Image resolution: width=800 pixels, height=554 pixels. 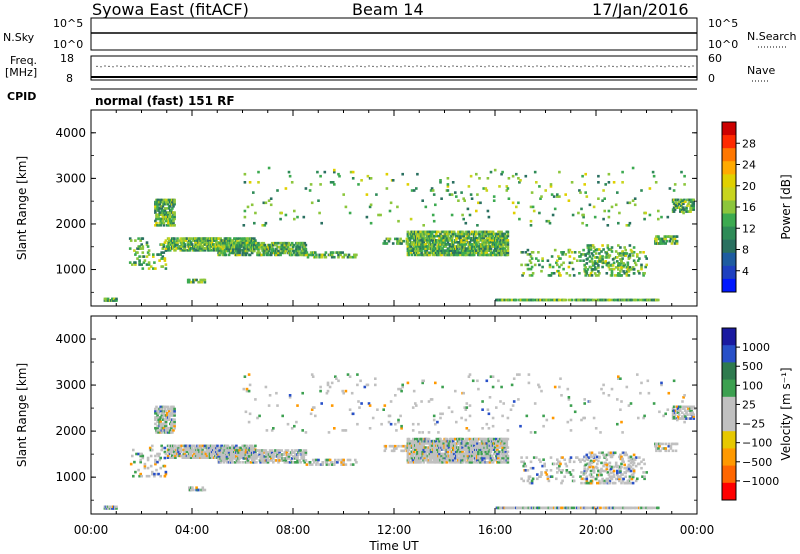 I want to click on power-ytick-label: 1000, so click(x=70, y=270).